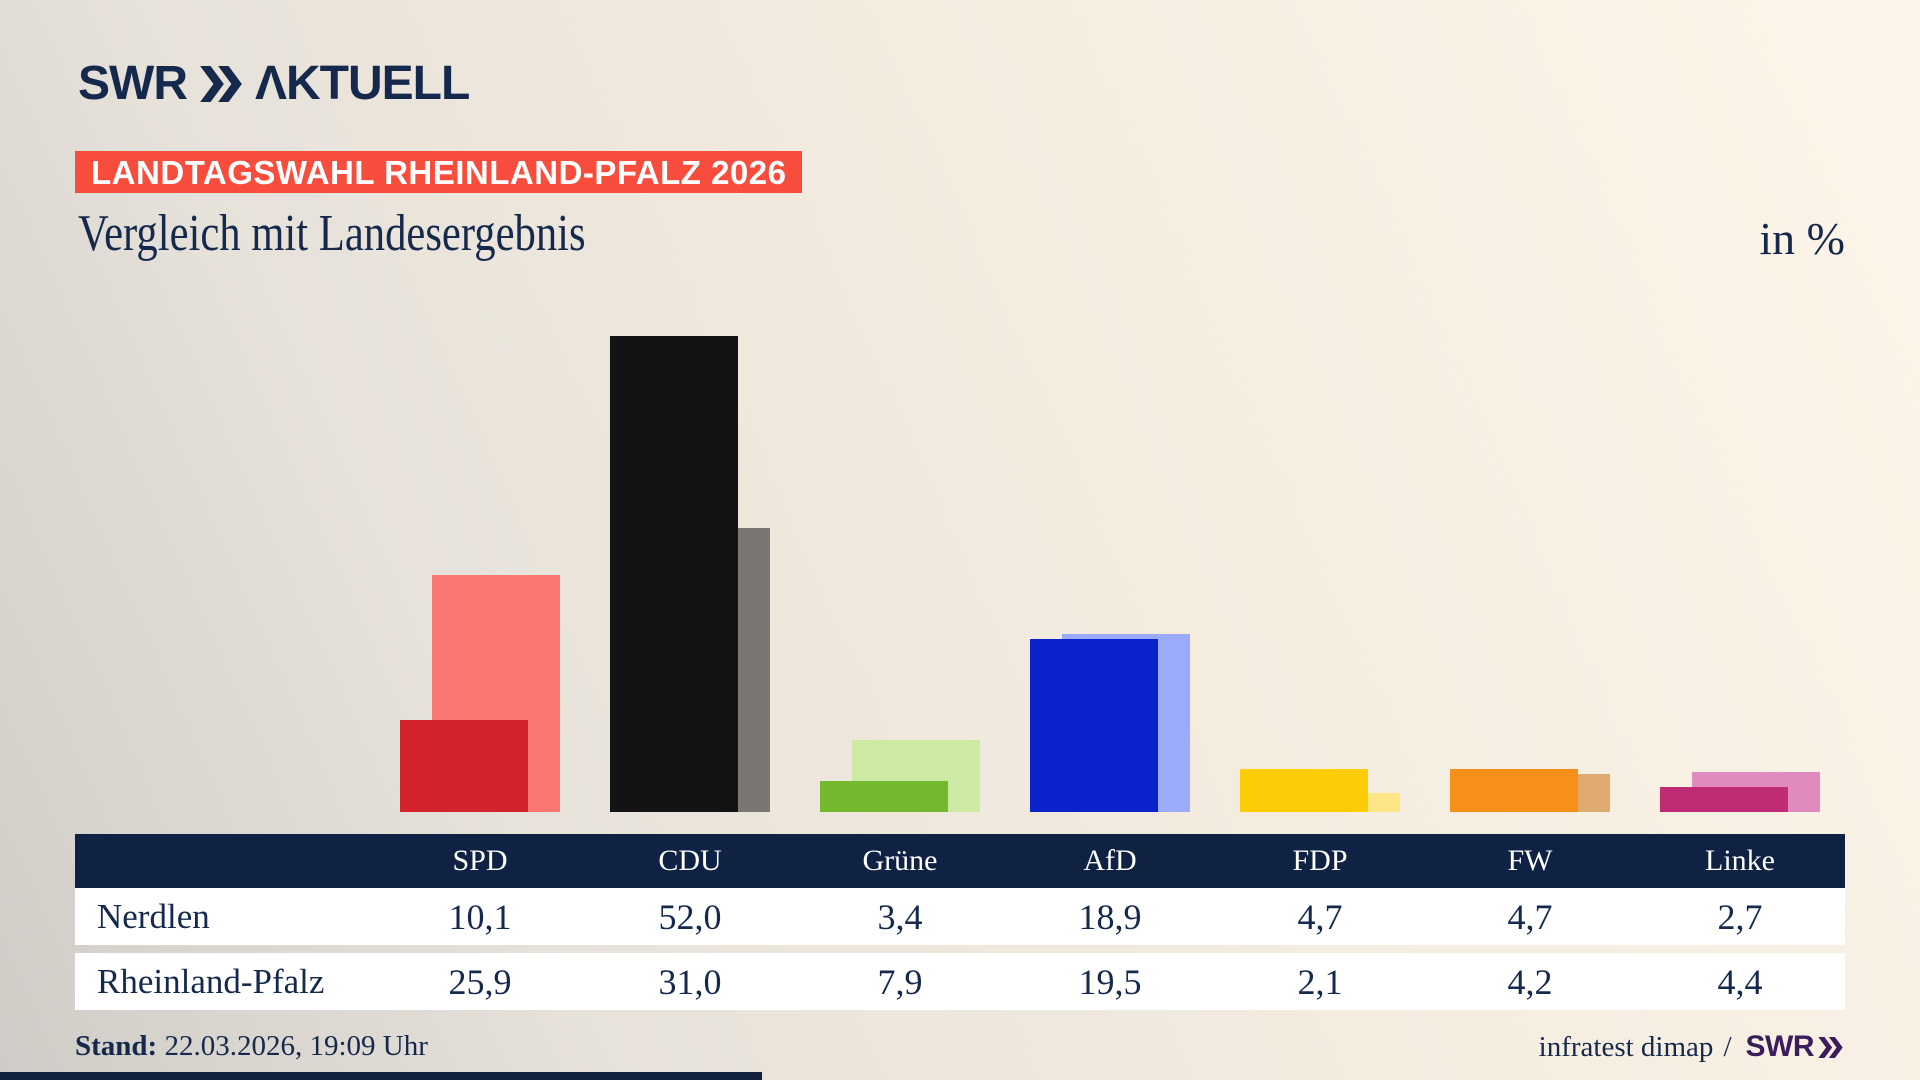  I want to click on column-header-spd: SPD, so click(480, 860).